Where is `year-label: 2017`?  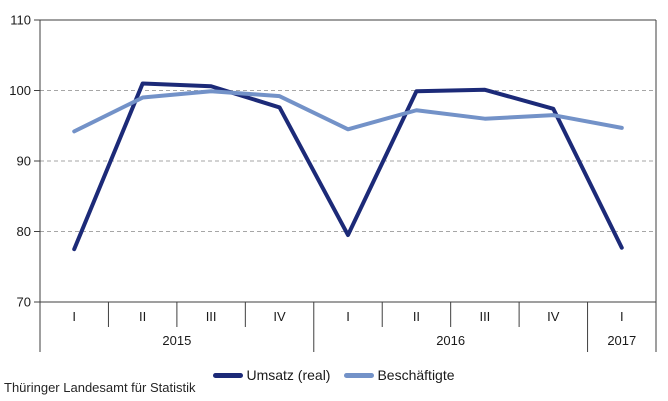 year-label: 2017 is located at coordinates (621, 340).